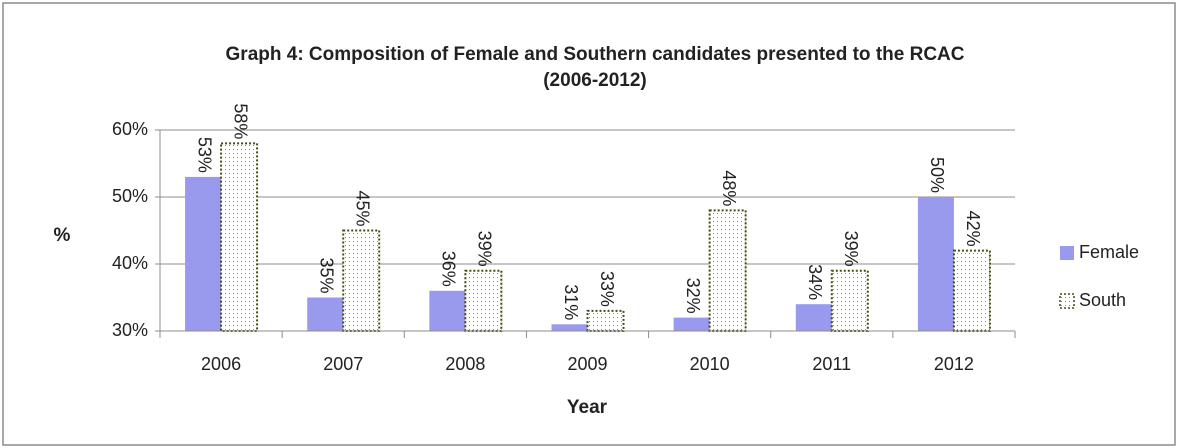  I want to click on x-tick-label: 2011, so click(831, 364).